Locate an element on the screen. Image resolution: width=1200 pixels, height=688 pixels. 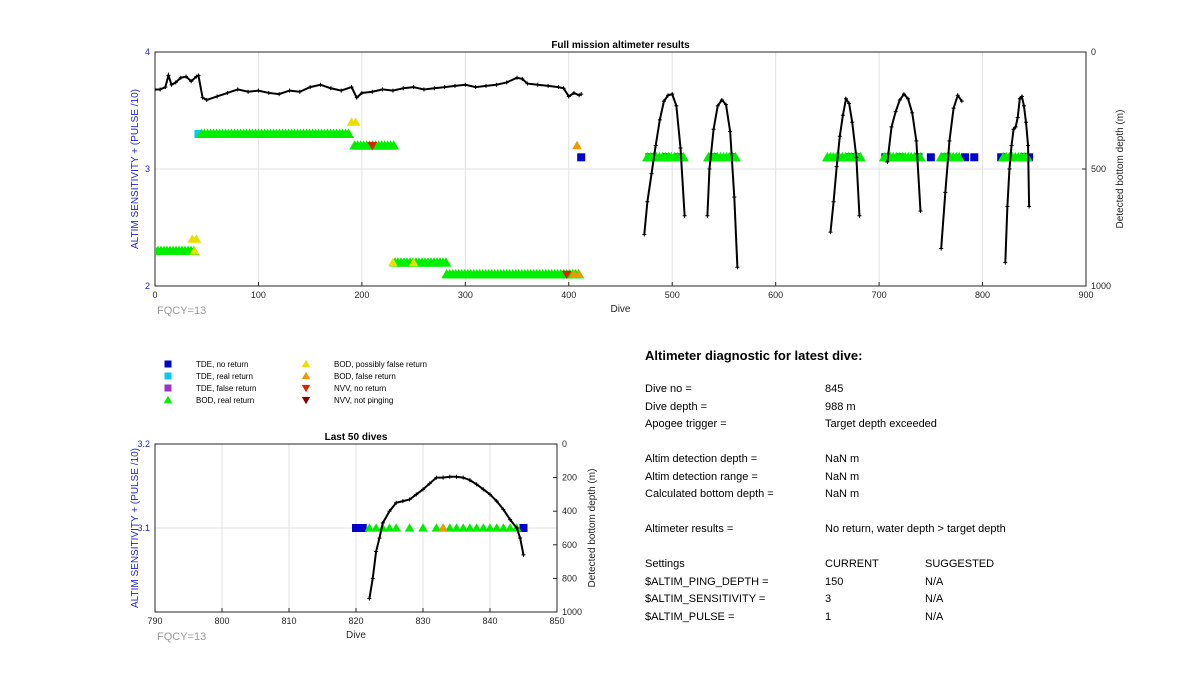
y-right-tick-label: 0 is located at coordinates (1093, 52).